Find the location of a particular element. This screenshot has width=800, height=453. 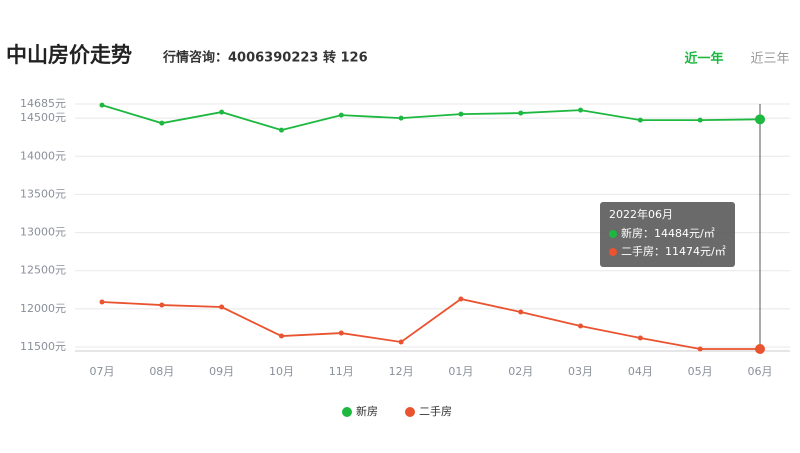

y-tick-label: 11500元 is located at coordinates (43, 346).